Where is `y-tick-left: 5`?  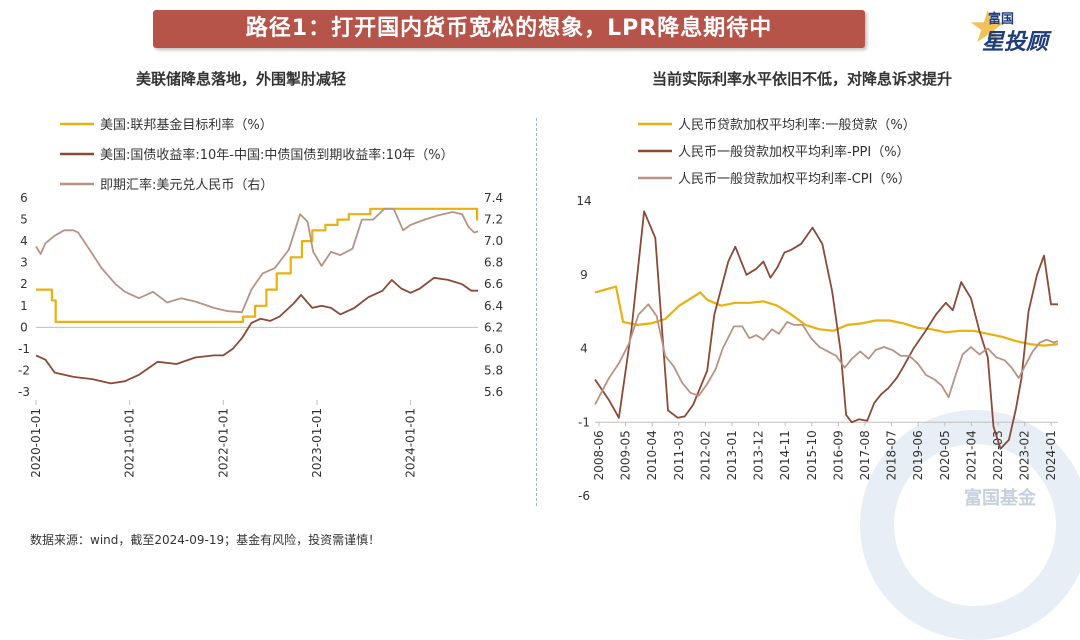 y-tick-left: 5 is located at coordinates (24, 220).